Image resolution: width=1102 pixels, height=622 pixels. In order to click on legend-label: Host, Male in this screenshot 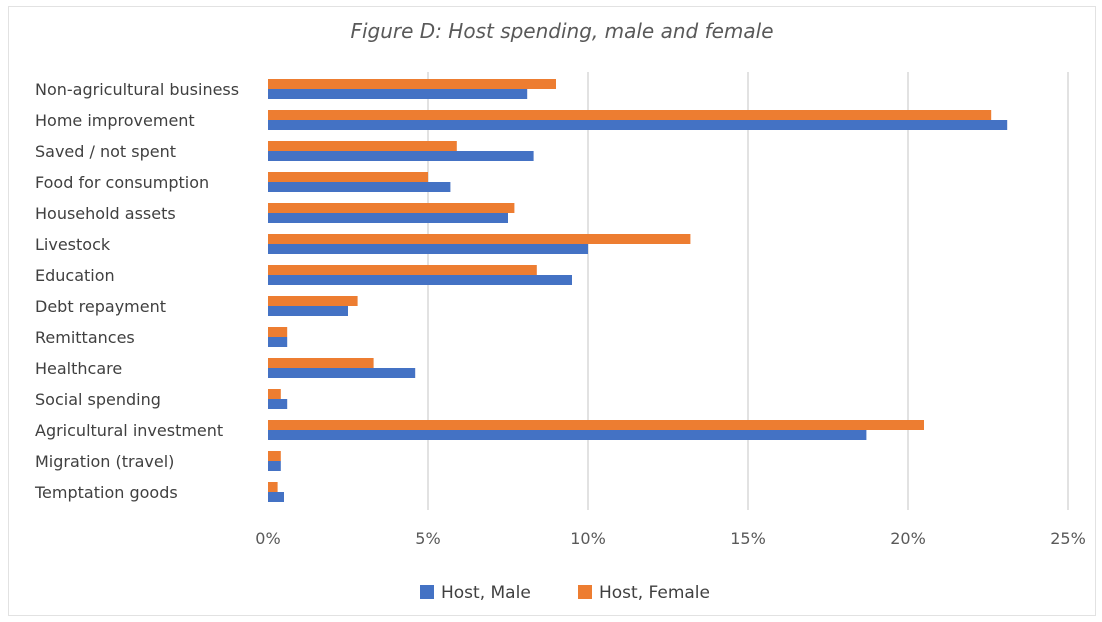, I will do `click(486, 593)`.